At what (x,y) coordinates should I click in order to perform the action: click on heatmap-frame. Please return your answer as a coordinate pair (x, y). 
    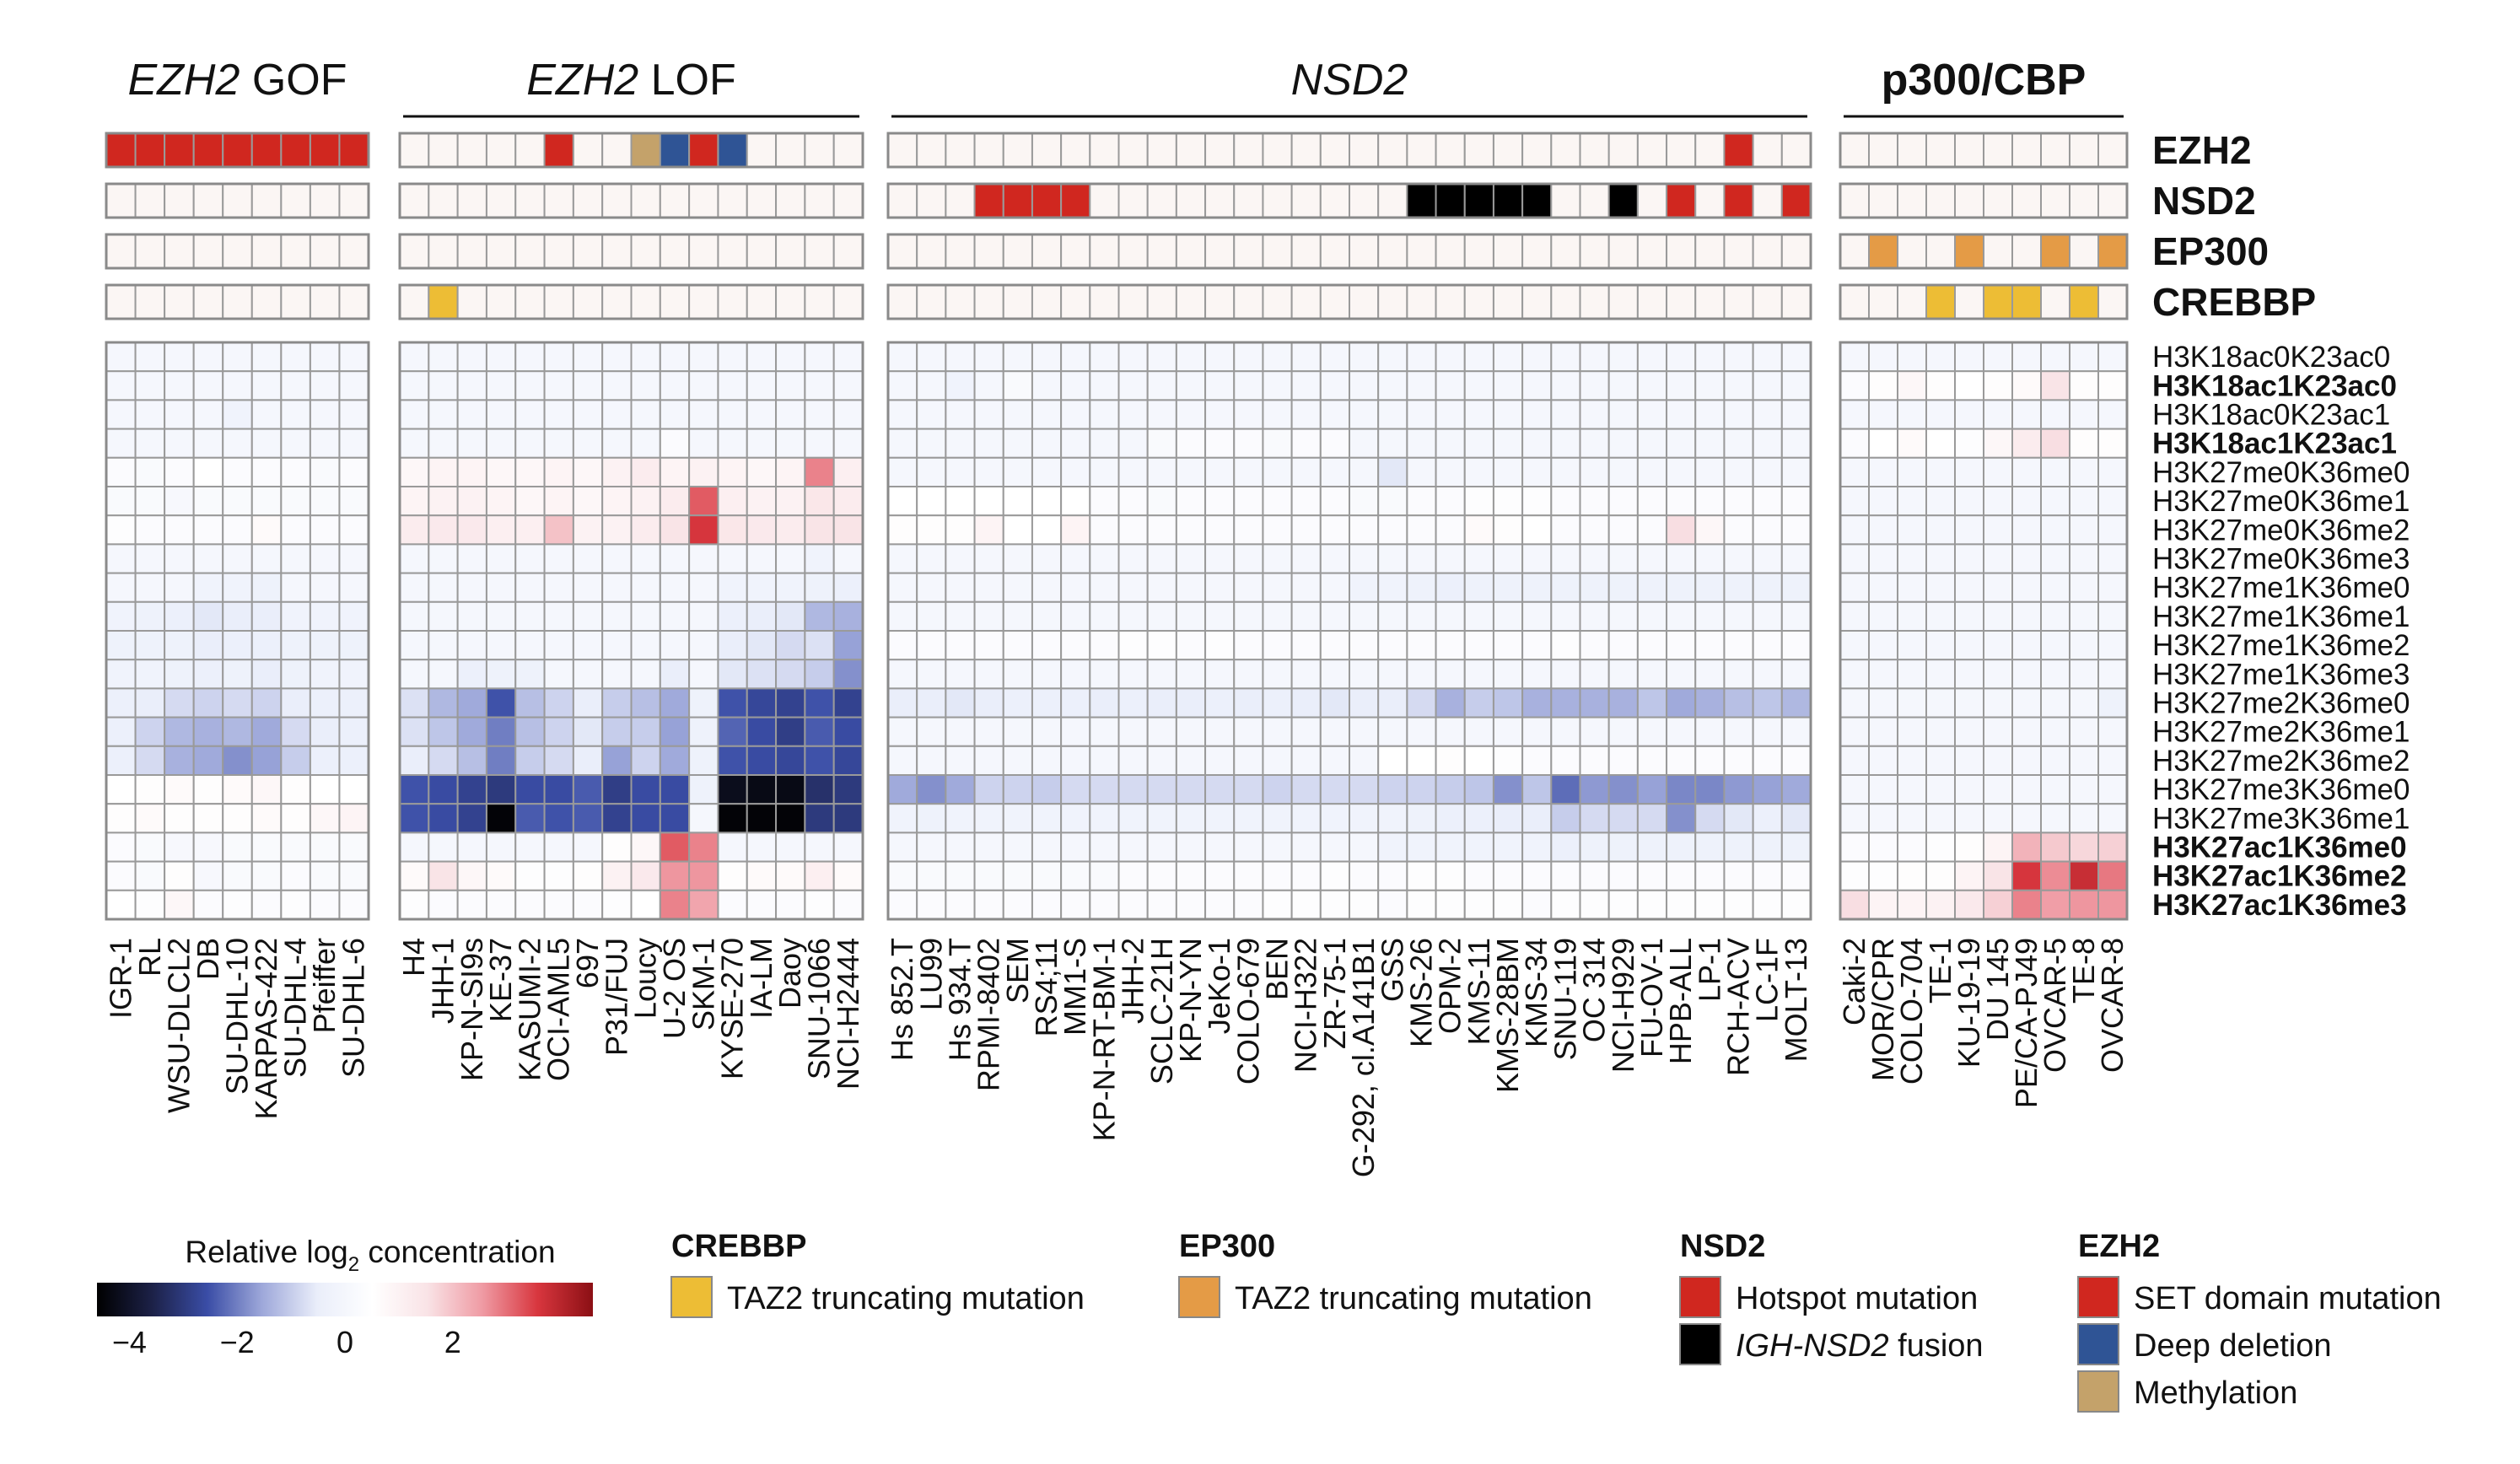
    Looking at the image, I should click on (631, 631).